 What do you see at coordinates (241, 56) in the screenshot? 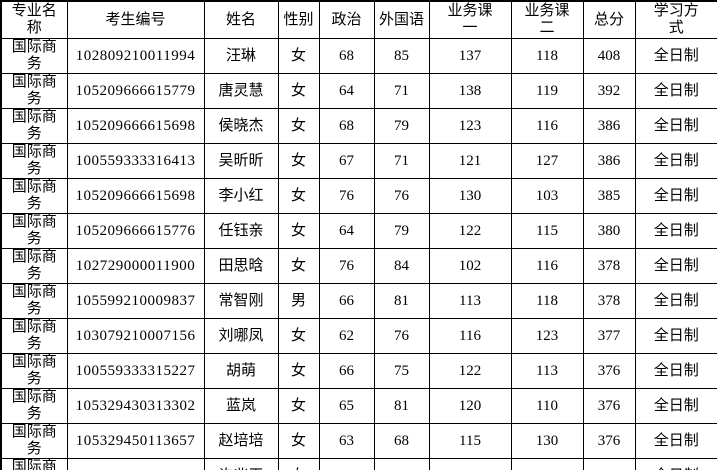
I see `cell-name: 汪琳` at bounding box center [241, 56].